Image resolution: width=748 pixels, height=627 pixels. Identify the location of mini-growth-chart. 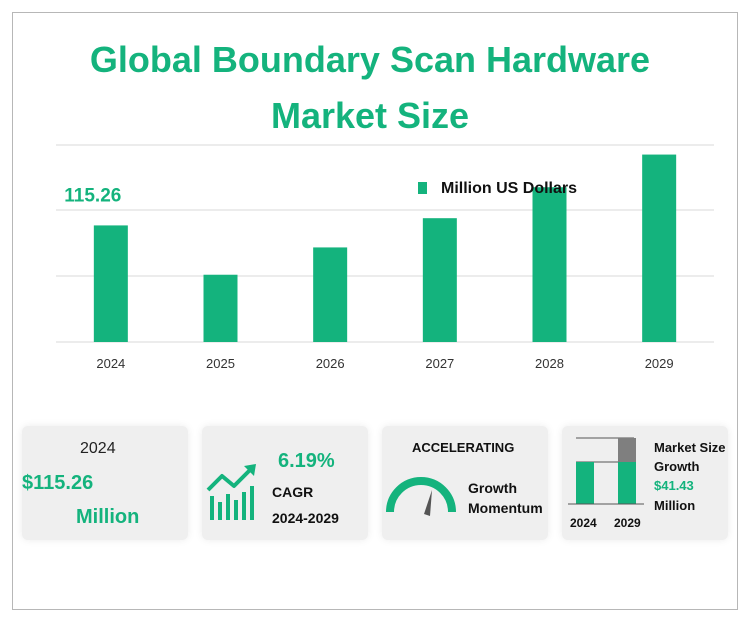
(606, 471).